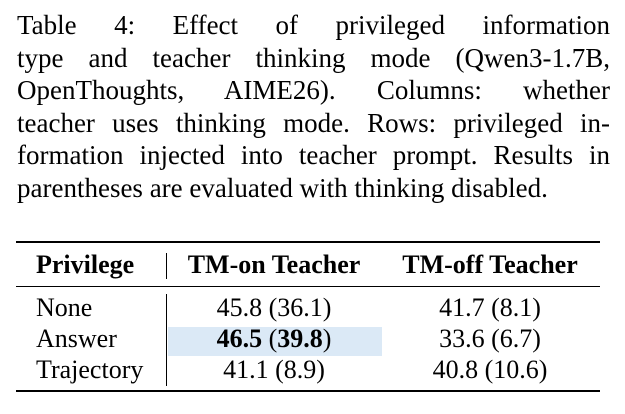 This screenshot has width=625, height=414. What do you see at coordinates (313, 90) in the screenshot?
I see `caption-line: OpenThoughts, AIME26). Columns: whether` at bounding box center [313, 90].